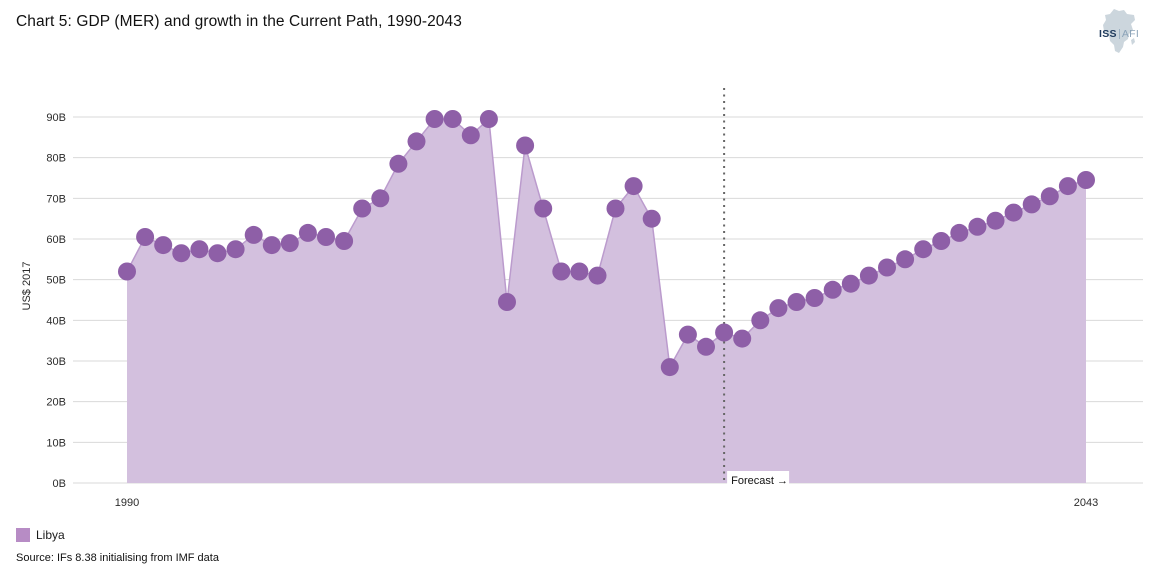 This screenshot has width=1154, height=583. Describe the element at coordinates (923, 249) in the screenshot. I see `data-point-2034` at that location.